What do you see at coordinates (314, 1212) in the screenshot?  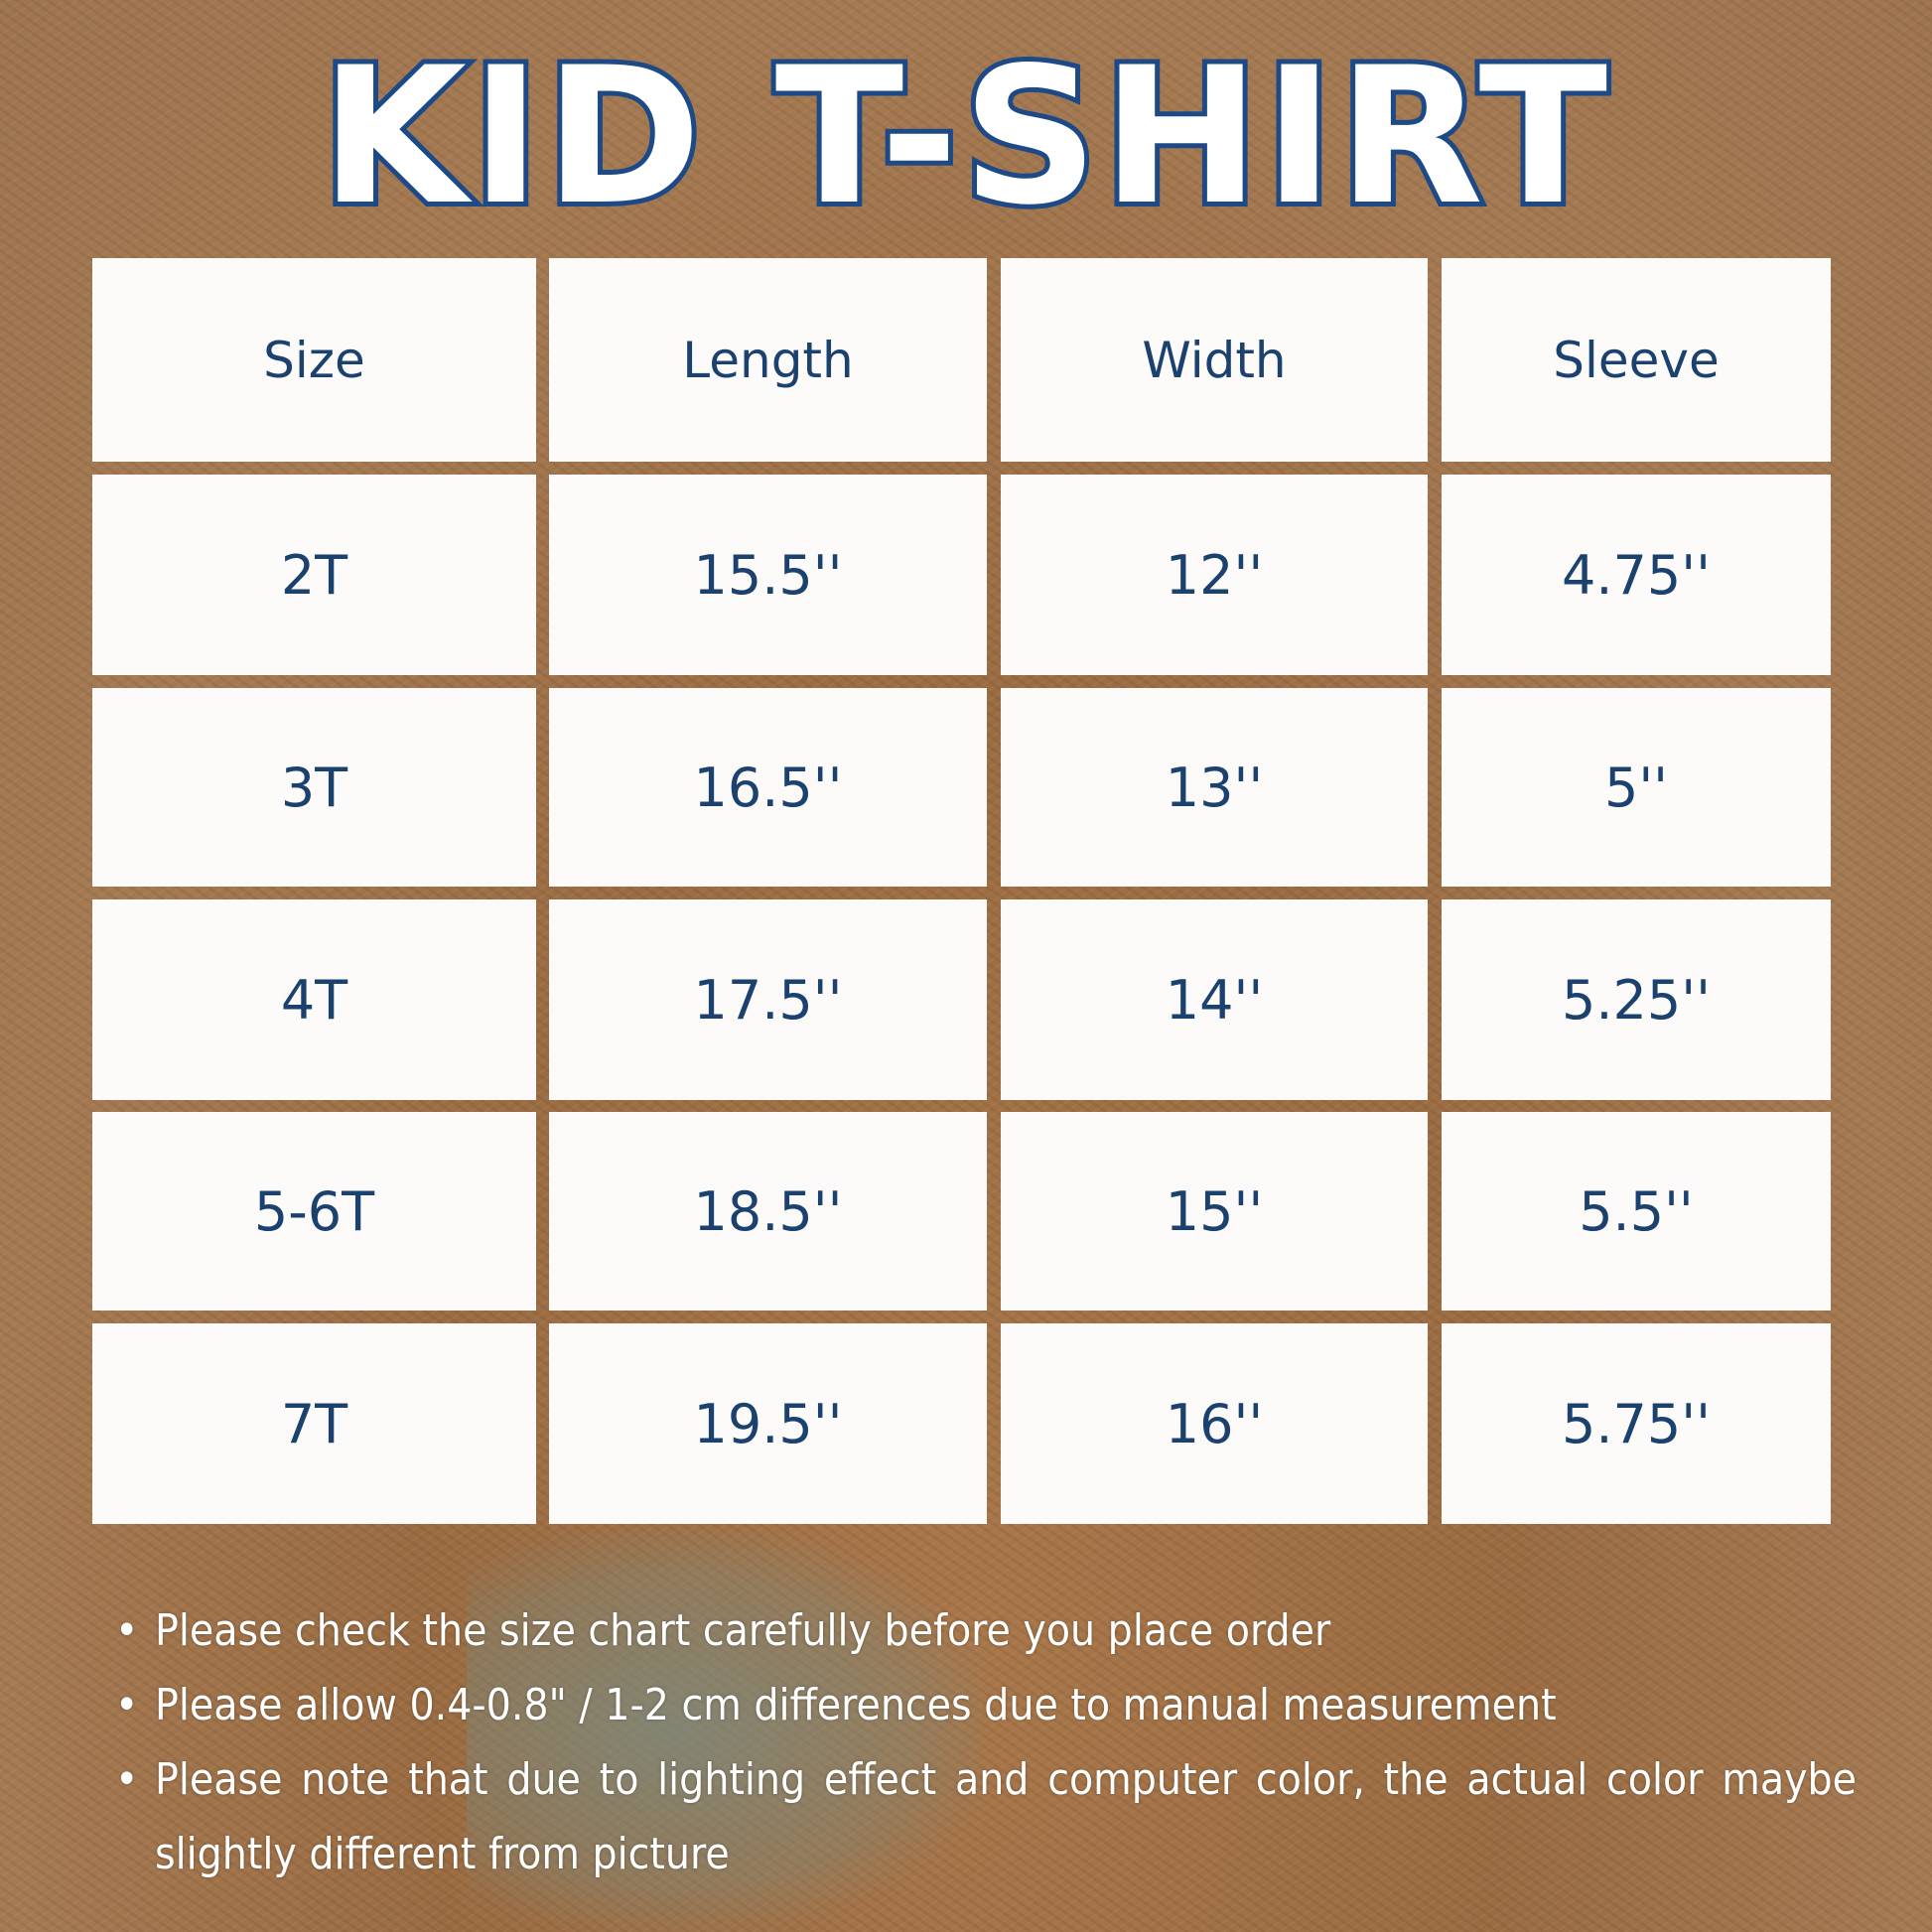 I see `table-cell: 5-6T` at bounding box center [314, 1212].